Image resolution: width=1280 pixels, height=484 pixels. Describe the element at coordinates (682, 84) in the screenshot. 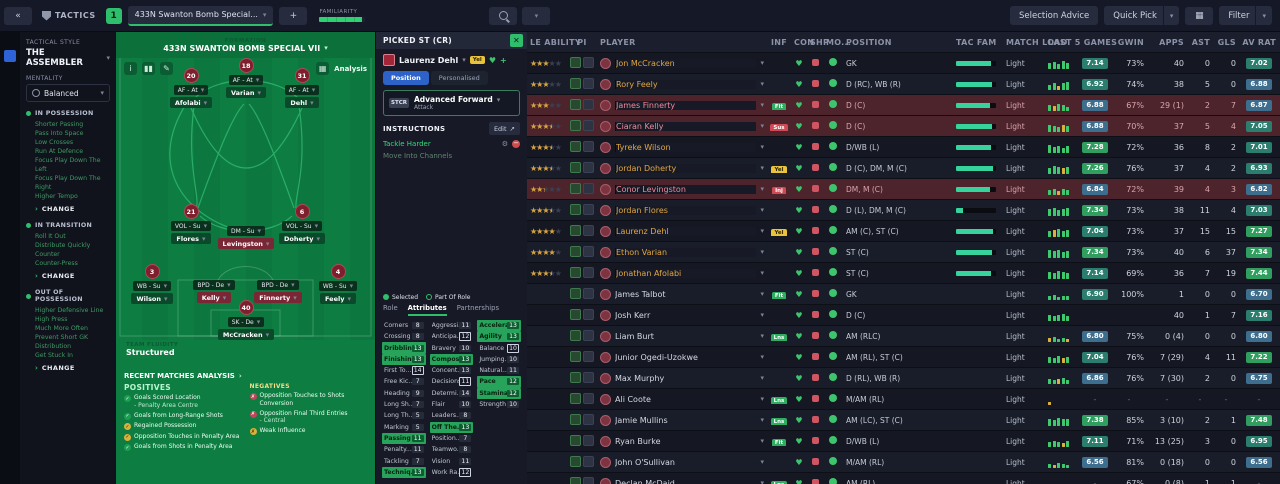

I see `player-cell: Rory Feely ▾` at that location.